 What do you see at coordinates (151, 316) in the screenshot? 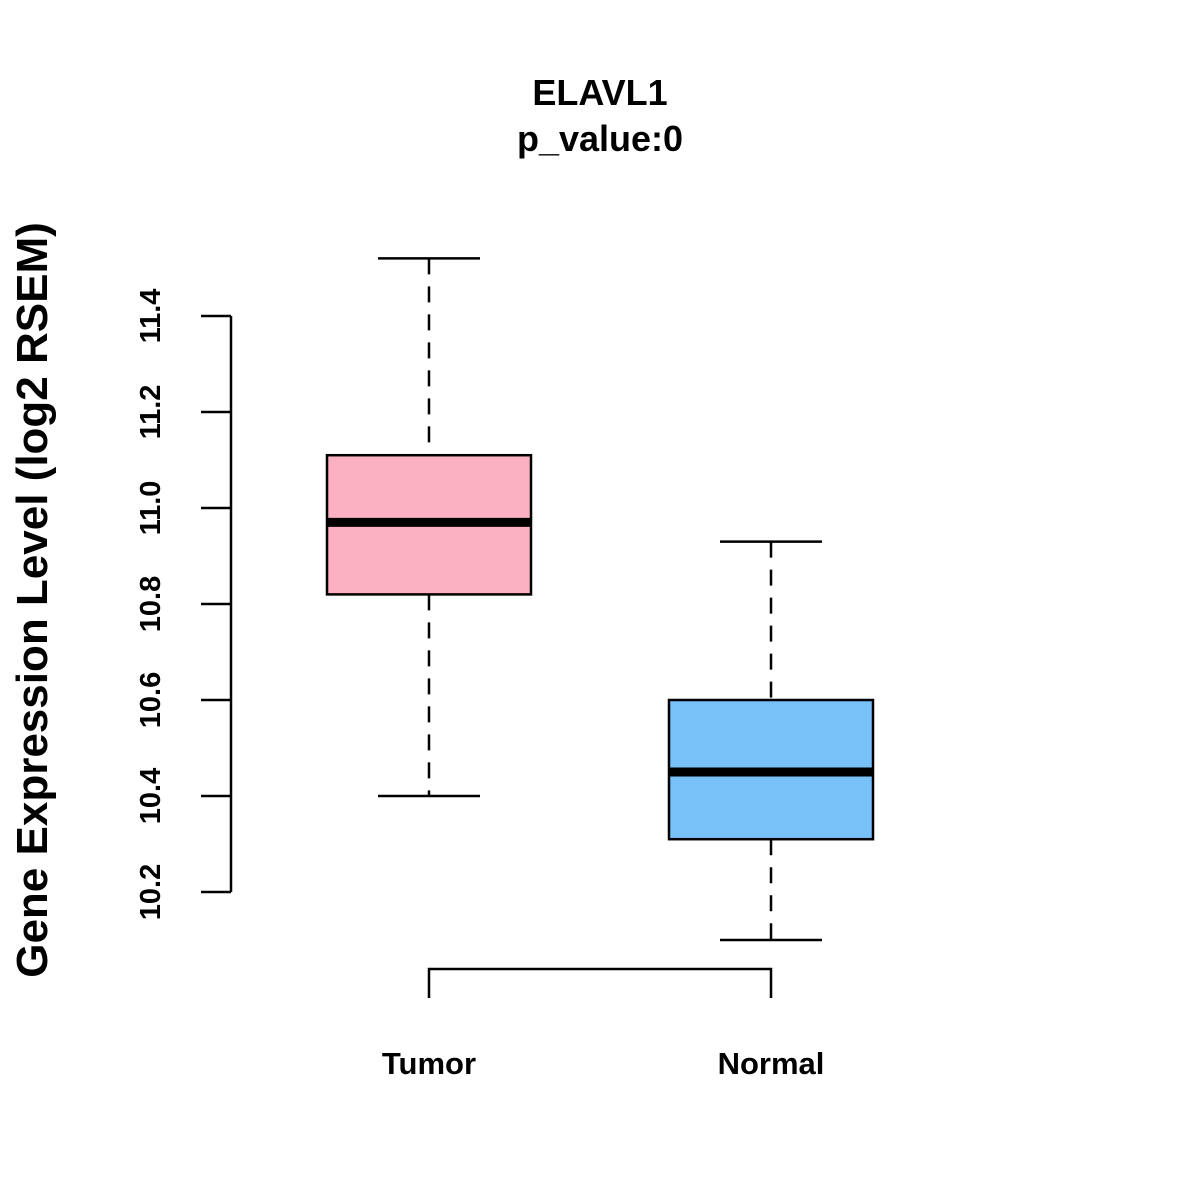
I see `y-tick-label-11.4: 11.4` at bounding box center [151, 316].